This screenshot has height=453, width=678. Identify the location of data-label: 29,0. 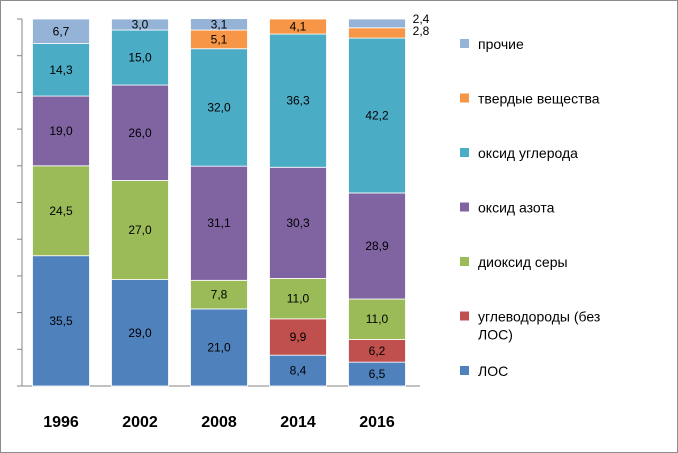
(140, 333).